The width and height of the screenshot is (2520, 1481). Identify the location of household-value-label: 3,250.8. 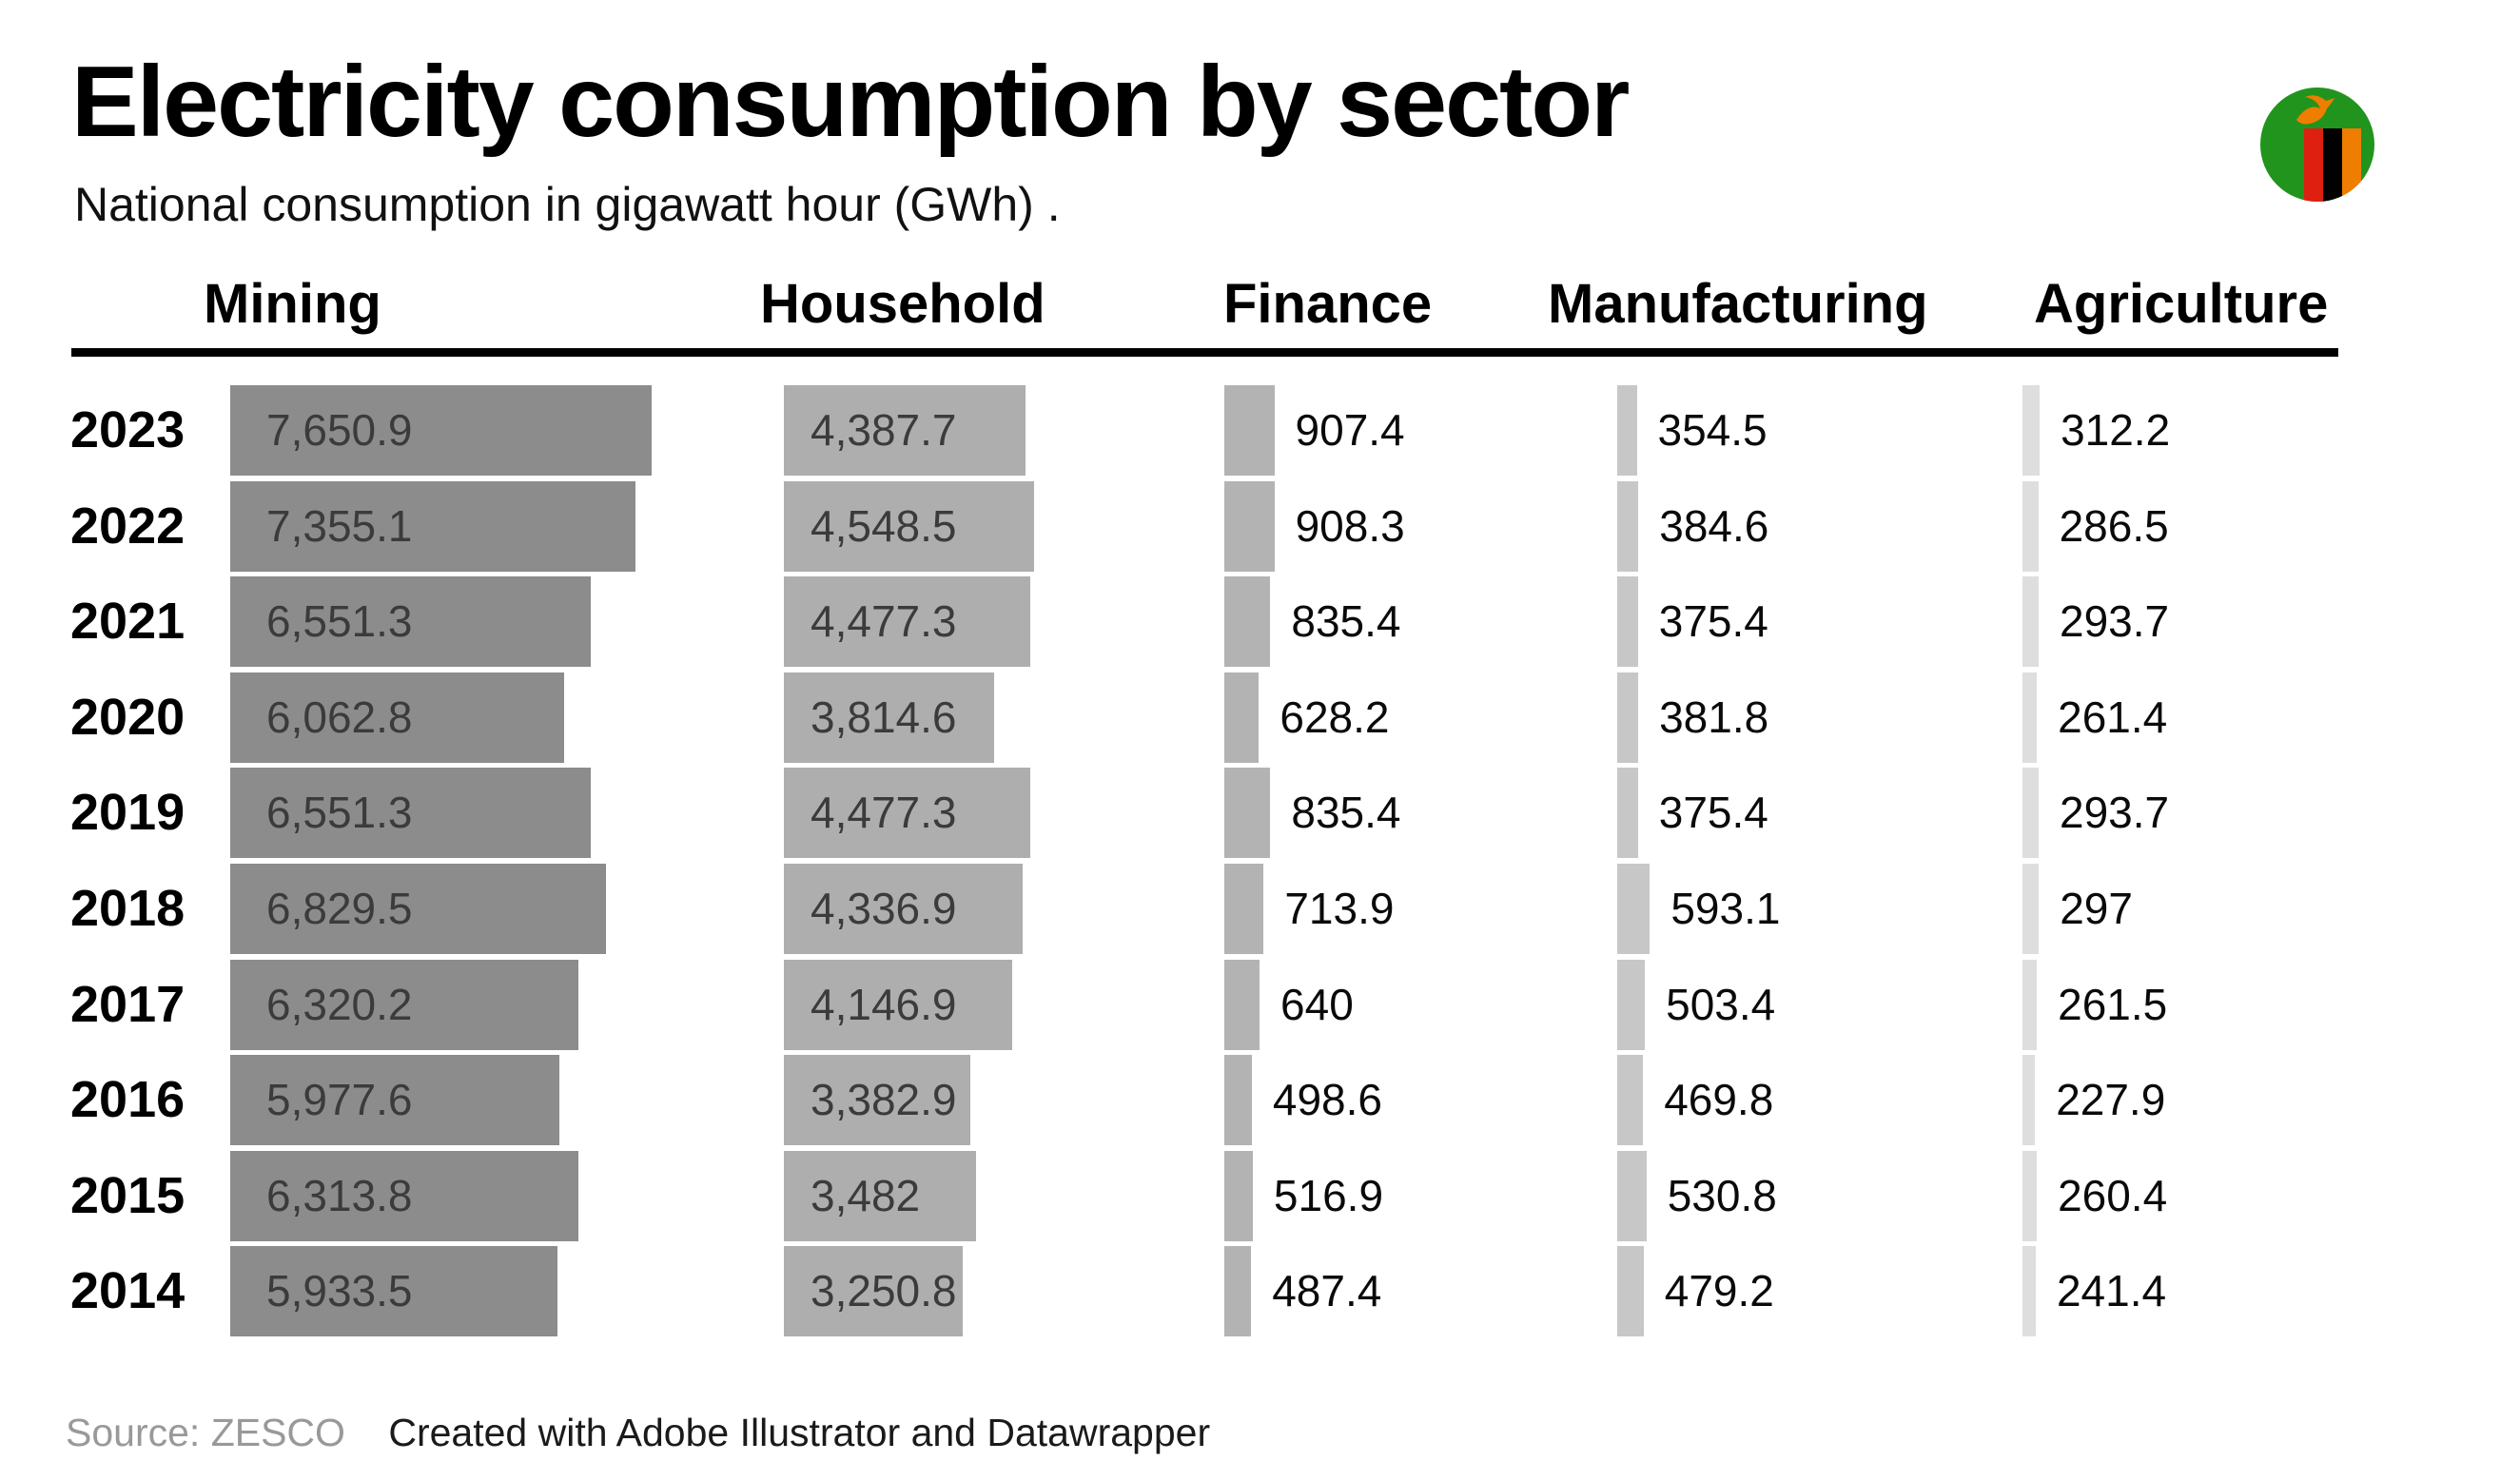
(884, 1290).